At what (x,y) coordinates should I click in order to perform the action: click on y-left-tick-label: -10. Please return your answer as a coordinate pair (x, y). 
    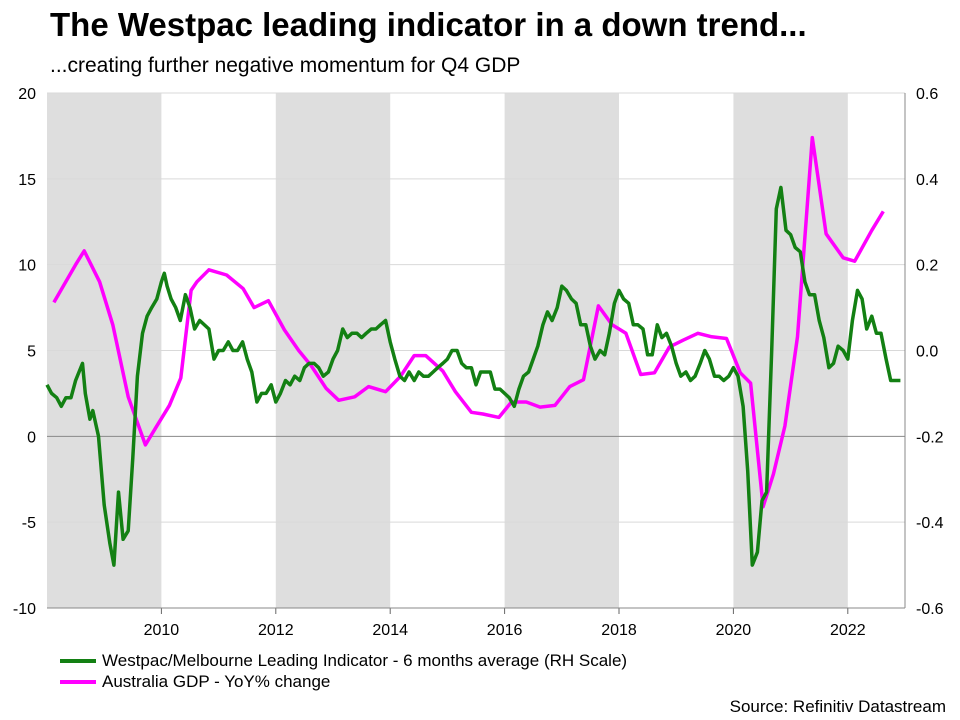
    Looking at the image, I should click on (24, 609).